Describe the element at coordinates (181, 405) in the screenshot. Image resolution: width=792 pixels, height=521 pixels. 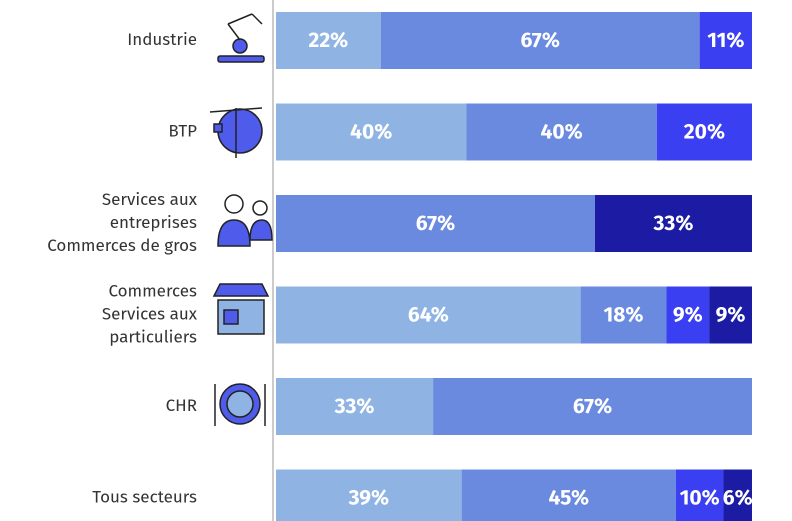
I see `category-label: CHR` at that location.